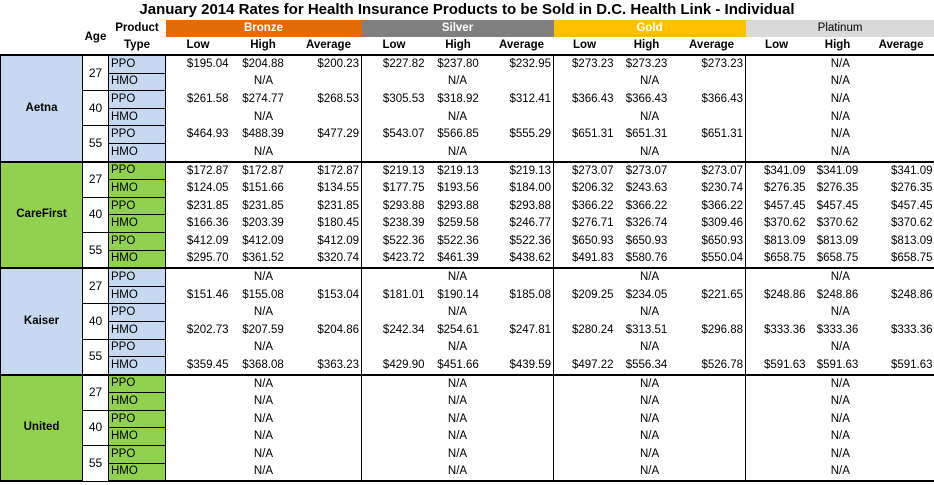  What do you see at coordinates (394, 366) in the screenshot?
I see `silver-low-cell: $429.90` at bounding box center [394, 366].